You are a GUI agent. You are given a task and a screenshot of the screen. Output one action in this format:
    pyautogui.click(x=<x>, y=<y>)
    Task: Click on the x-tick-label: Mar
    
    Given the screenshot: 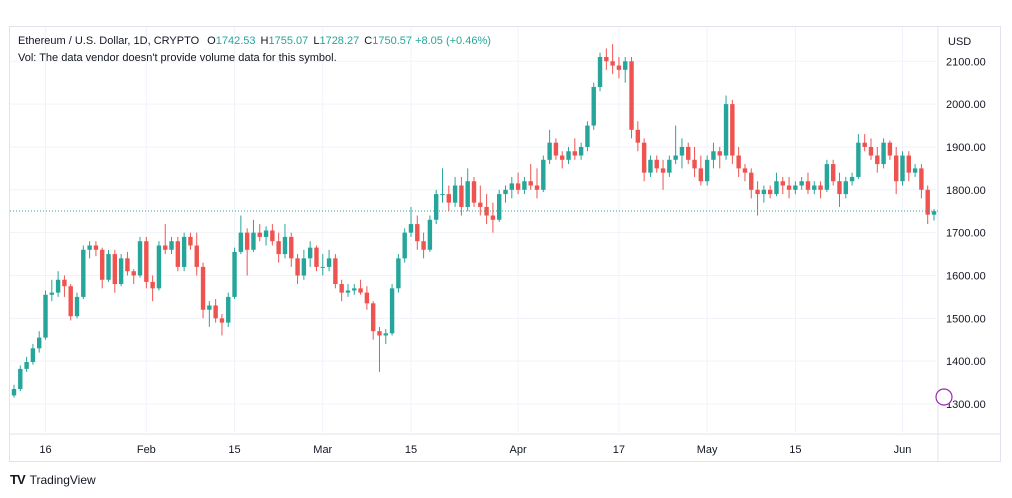 What is the action you would take?
    pyautogui.click(x=322, y=450)
    